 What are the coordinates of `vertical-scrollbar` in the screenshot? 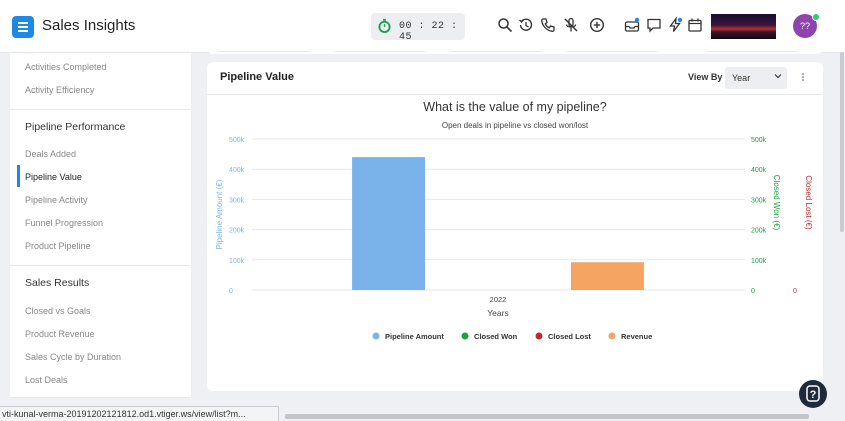 It's located at (842, 231).